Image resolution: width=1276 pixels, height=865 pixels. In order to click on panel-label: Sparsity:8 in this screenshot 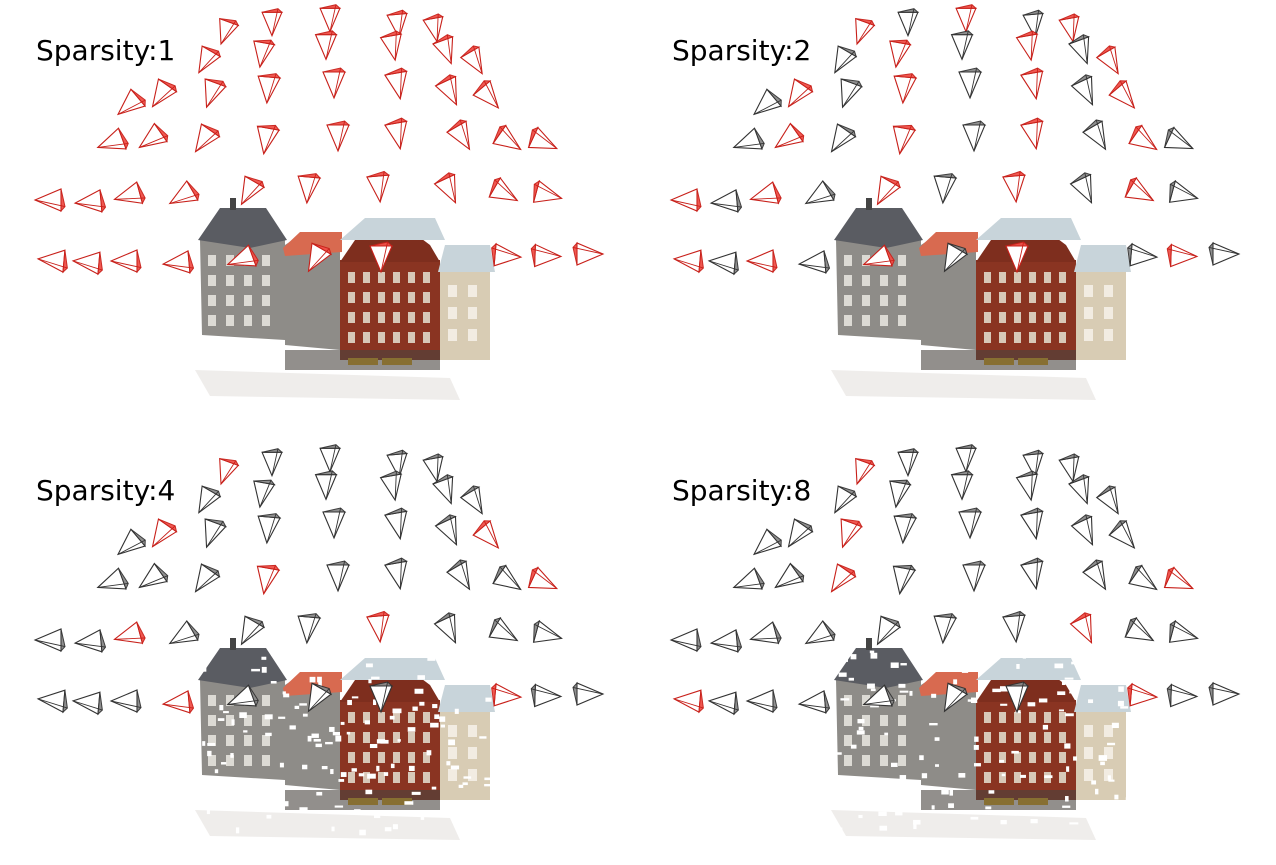, I will do `click(741, 490)`.